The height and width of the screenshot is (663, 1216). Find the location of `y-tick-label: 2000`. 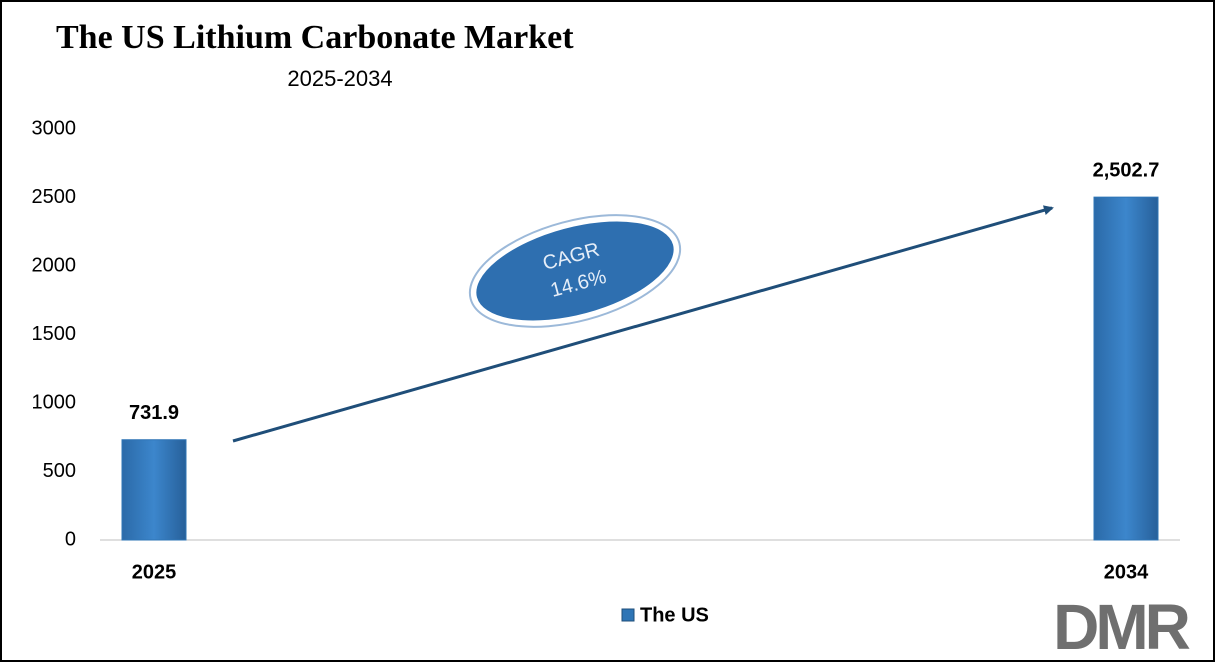

y-tick-label: 2000 is located at coordinates (54, 265).